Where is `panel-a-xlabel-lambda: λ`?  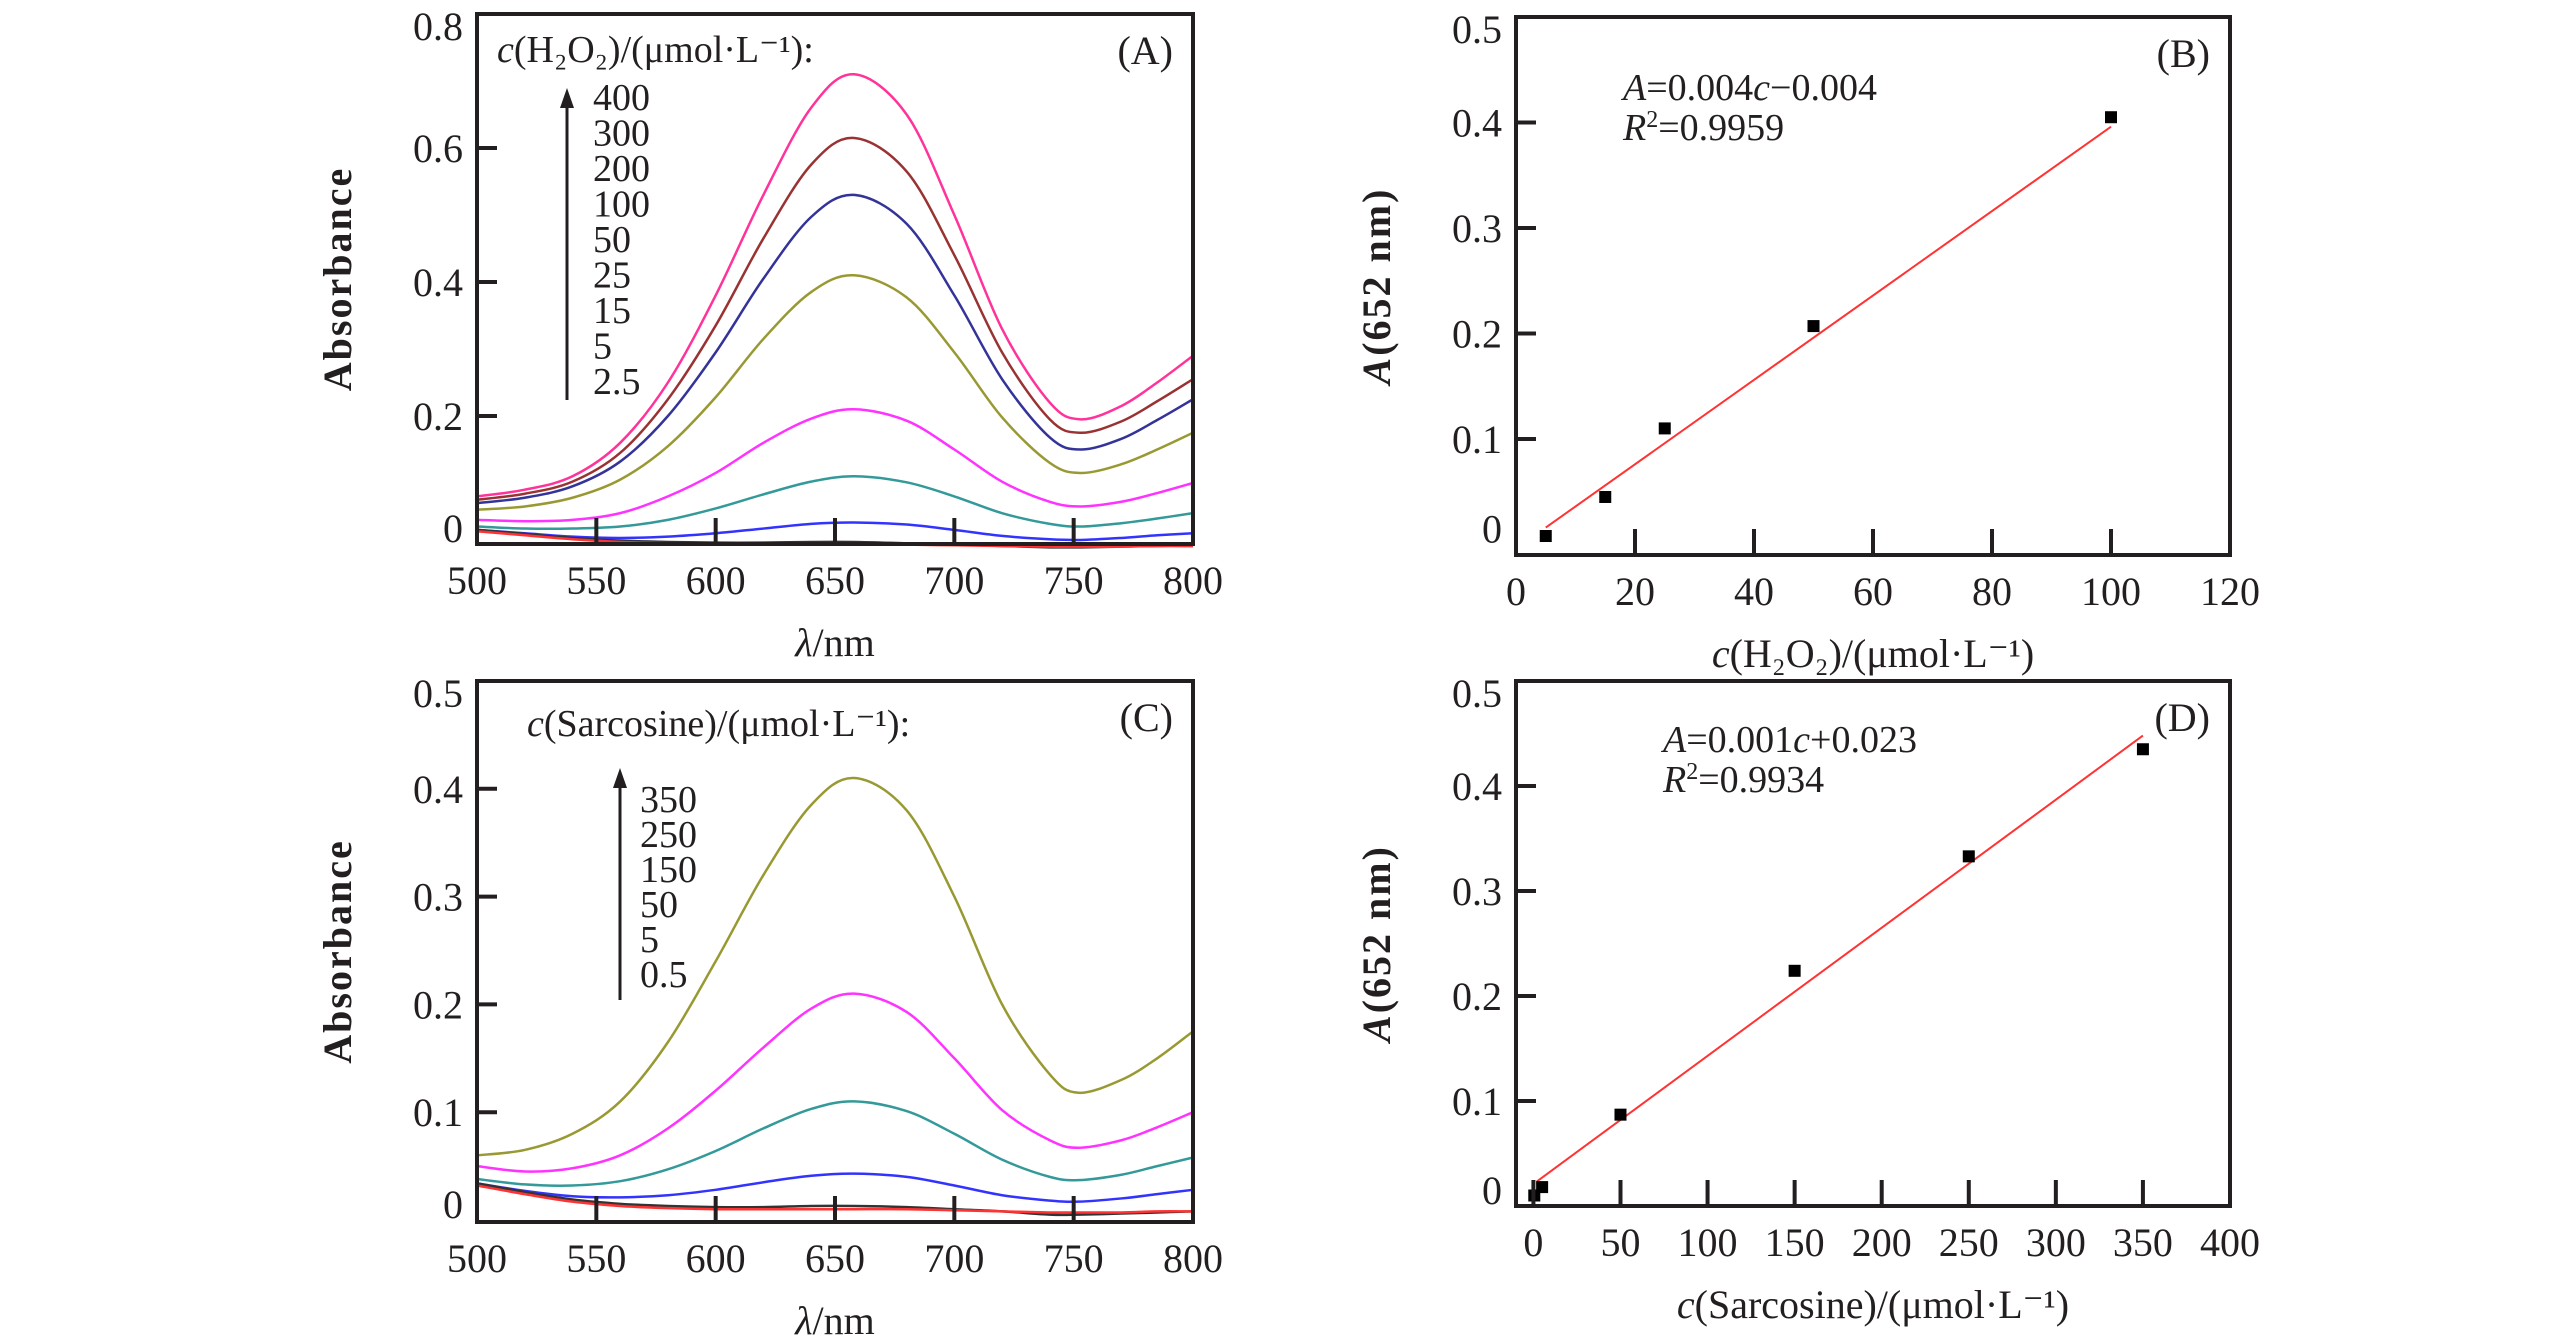 panel-a-xlabel-lambda: λ is located at coordinates (803, 642).